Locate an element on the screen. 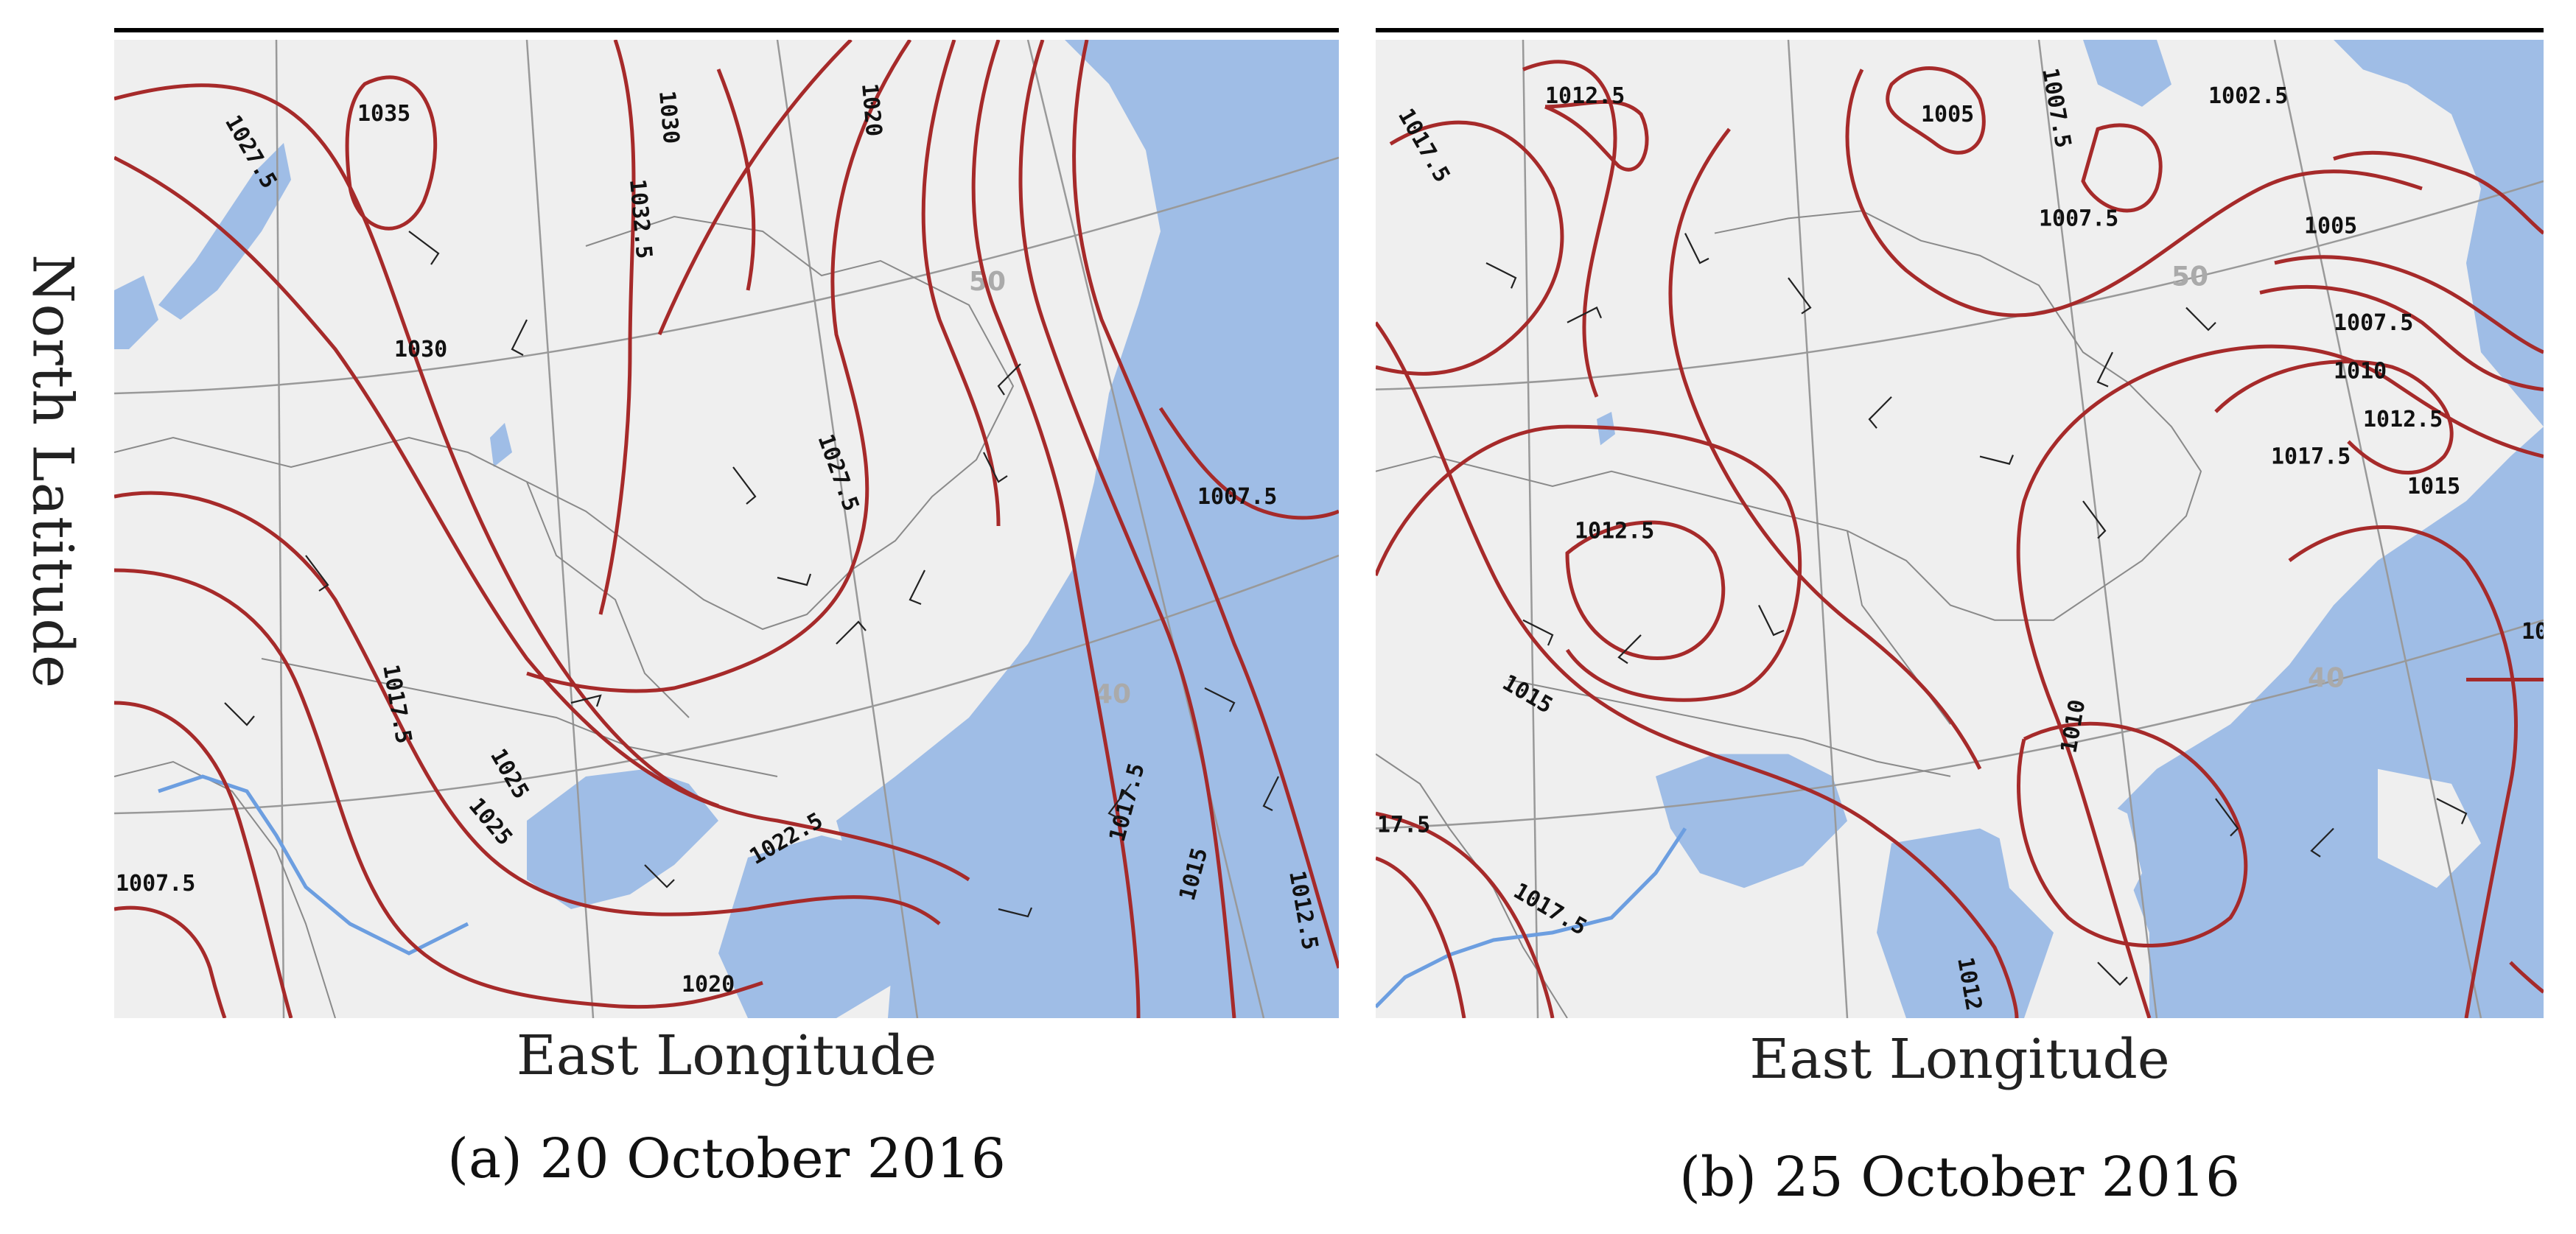  province-border-2-a is located at coordinates (225, 889).